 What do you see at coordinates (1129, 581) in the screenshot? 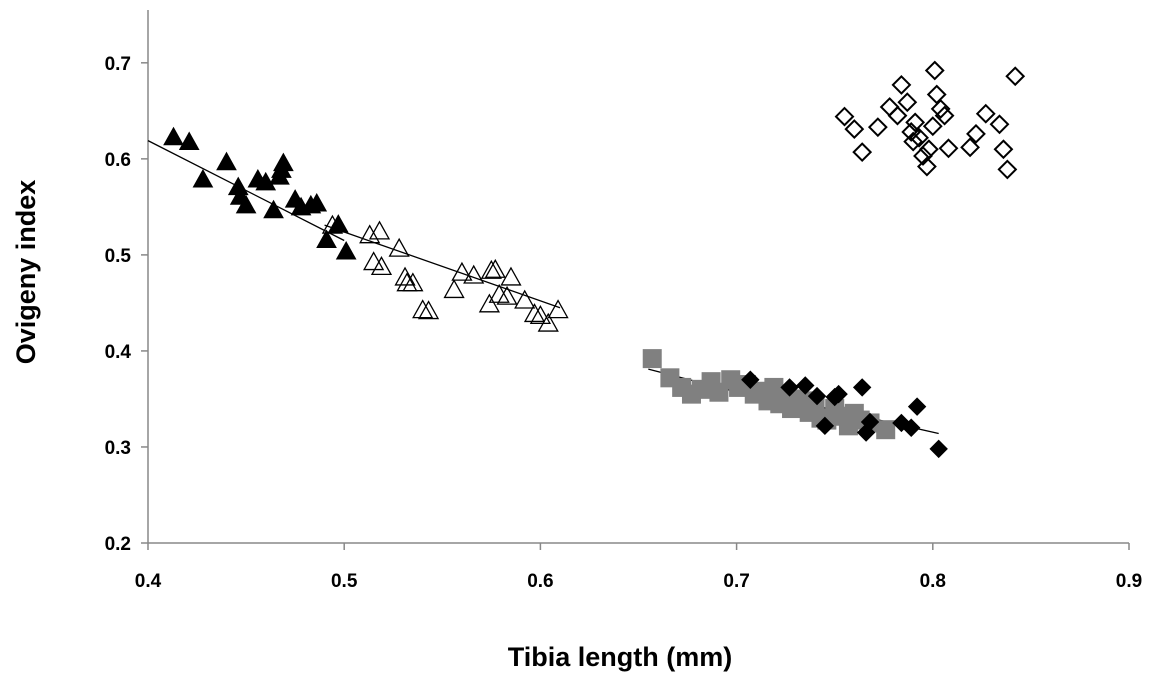
I see `x-tick-label: 0.9` at bounding box center [1129, 581].